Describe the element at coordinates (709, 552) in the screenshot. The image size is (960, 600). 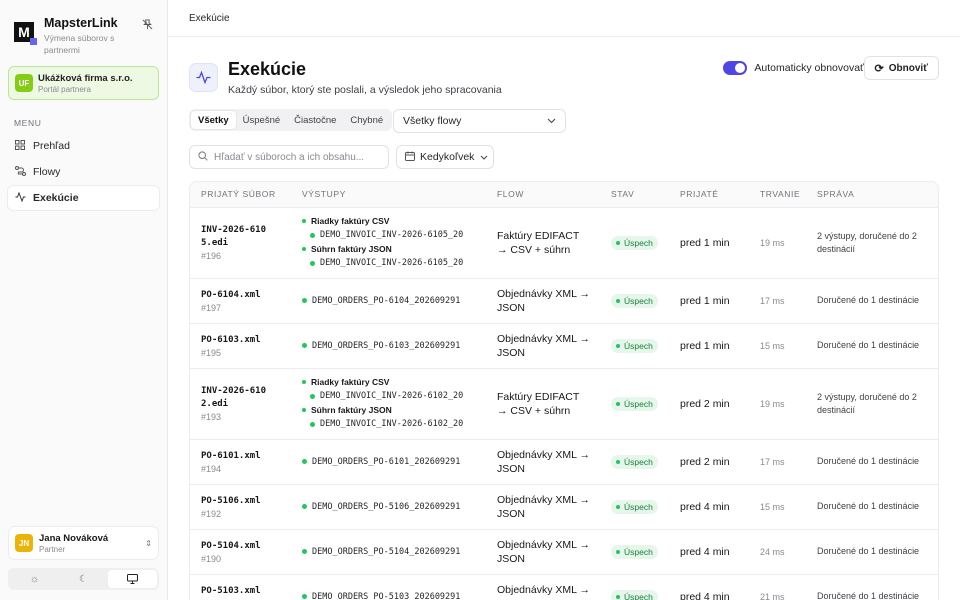
I see `received-time: pred 4 min` at that location.